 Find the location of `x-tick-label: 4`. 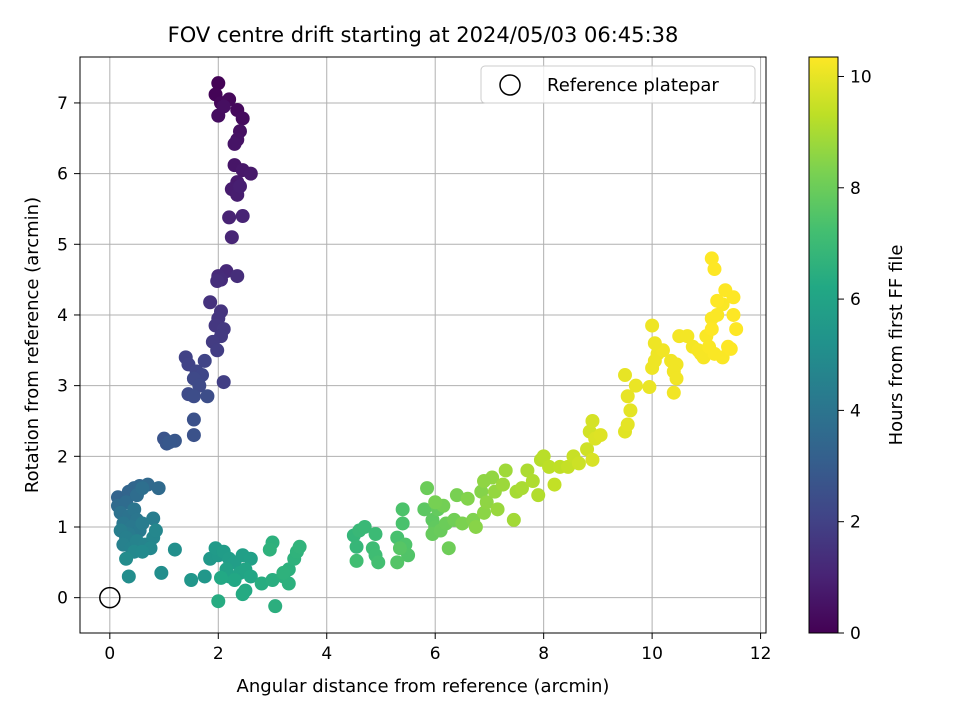

x-tick-label: 4 is located at coordinates (326, 654).